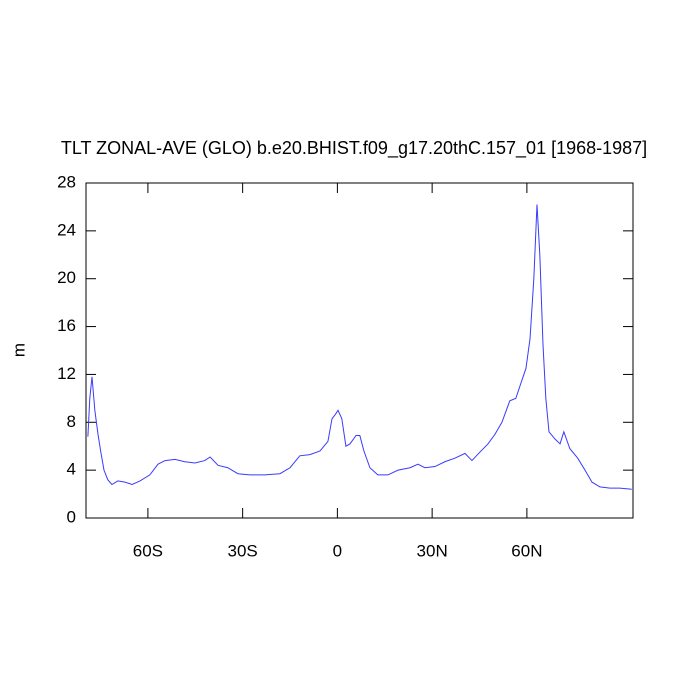 This screenshot has width=700, height=700. What do you see at coordinates (71, 421) in the screenshot?
I see `y-tick-label: 8` at bounding box center [71, 421].